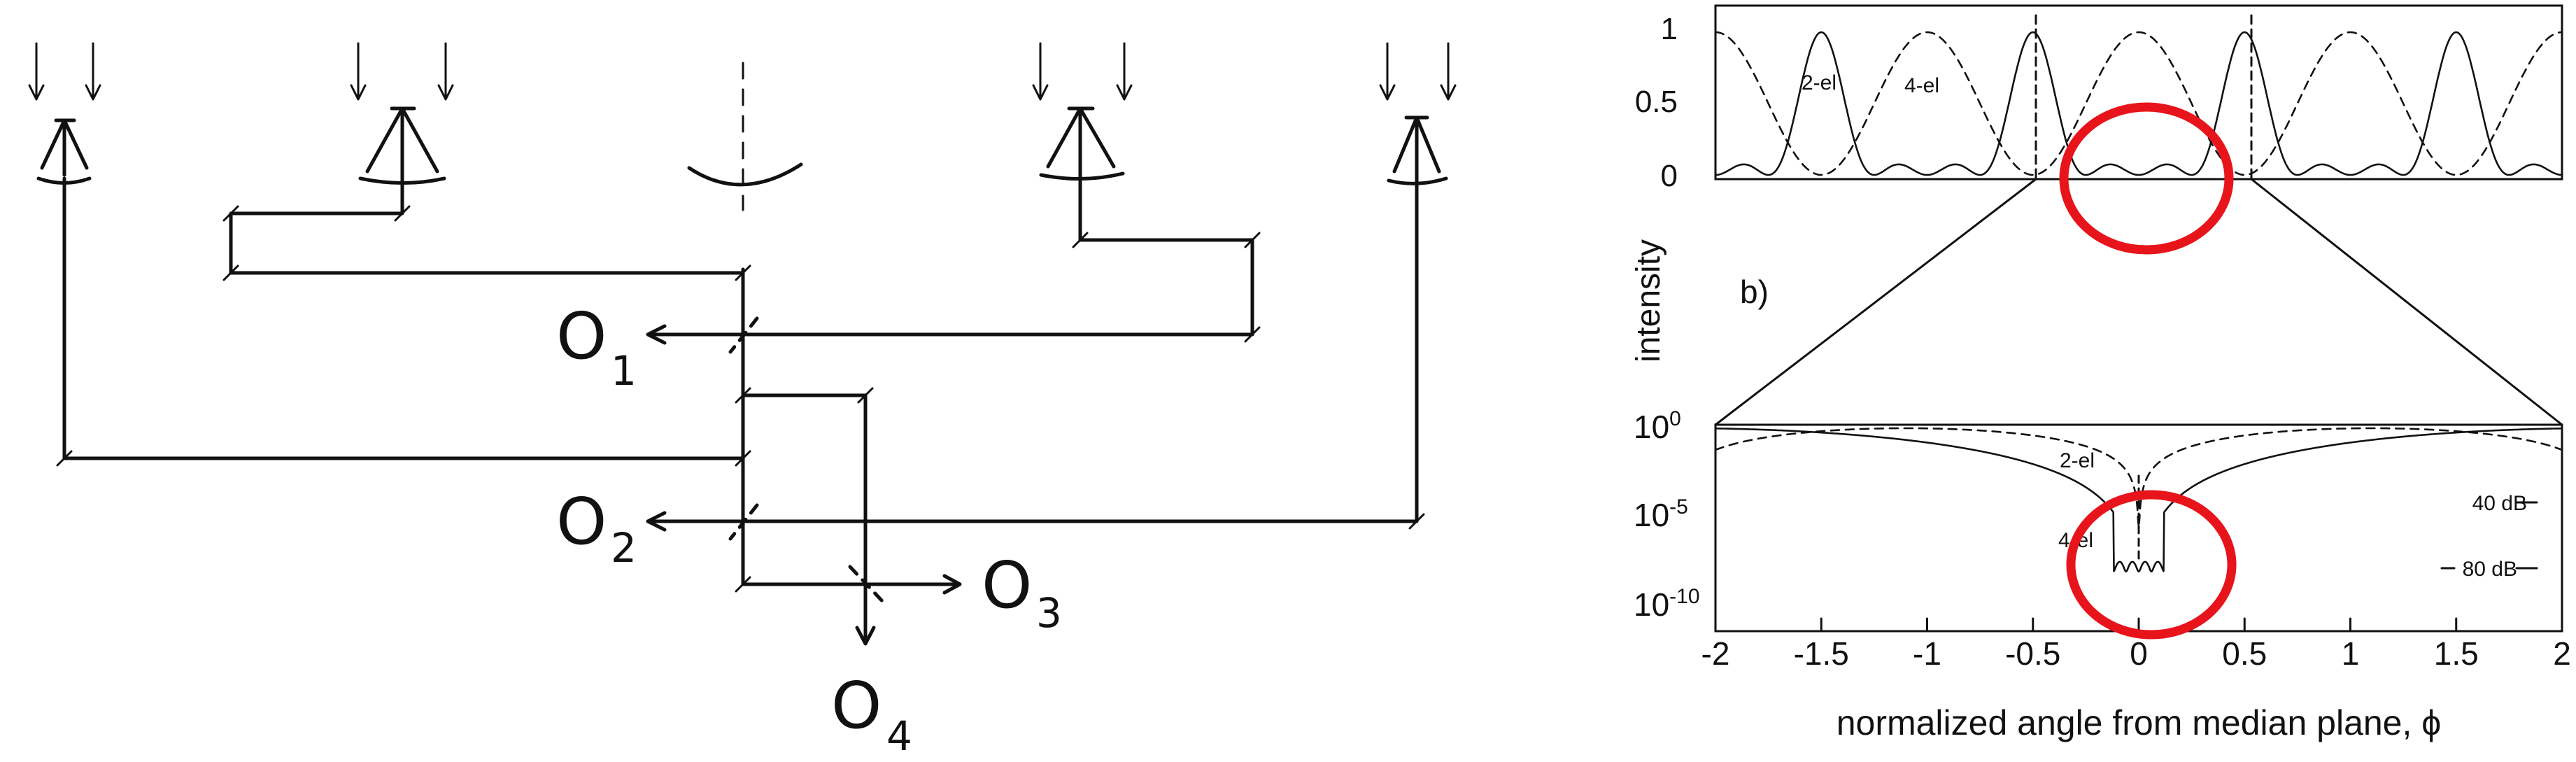  Describe the element at coordinates (2151, 565) in the screenshot. I see `highlight-circle-bottom` at that location.